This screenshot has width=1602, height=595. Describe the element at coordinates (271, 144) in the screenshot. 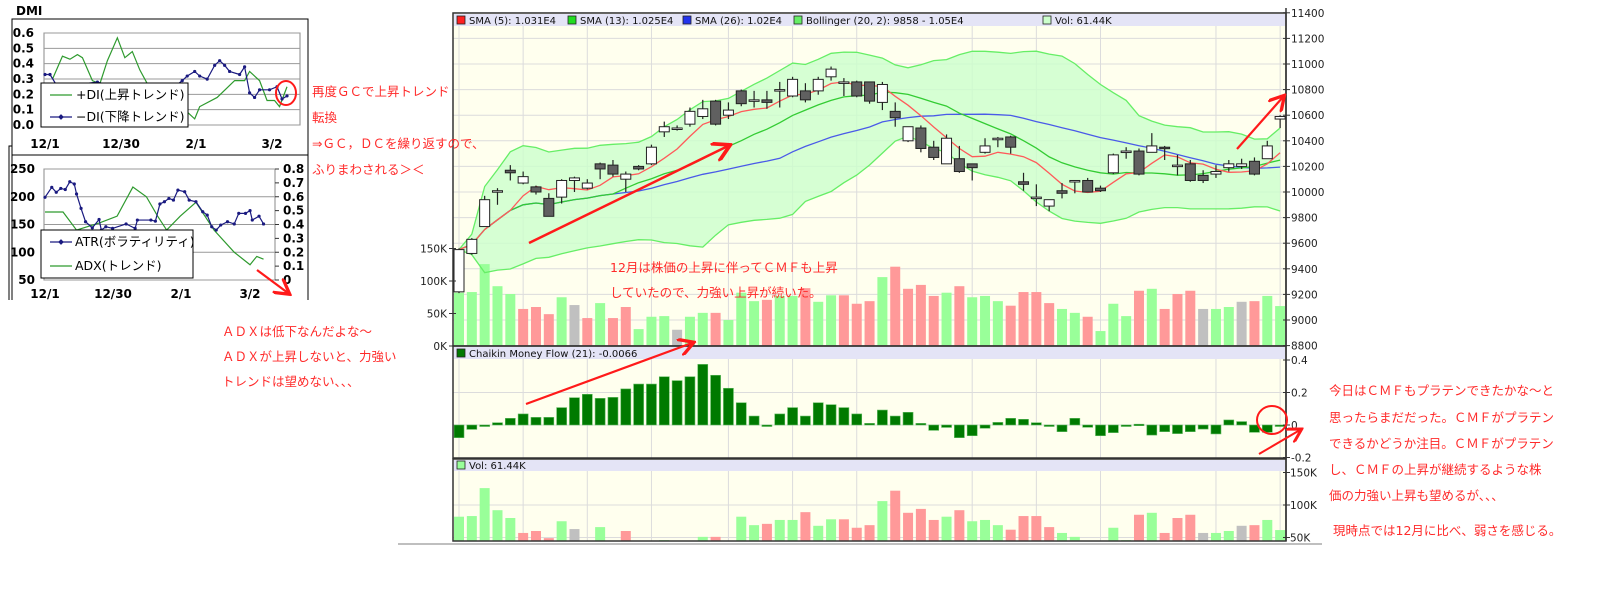

I see `dmi-x-tick: 3/2` at that location.